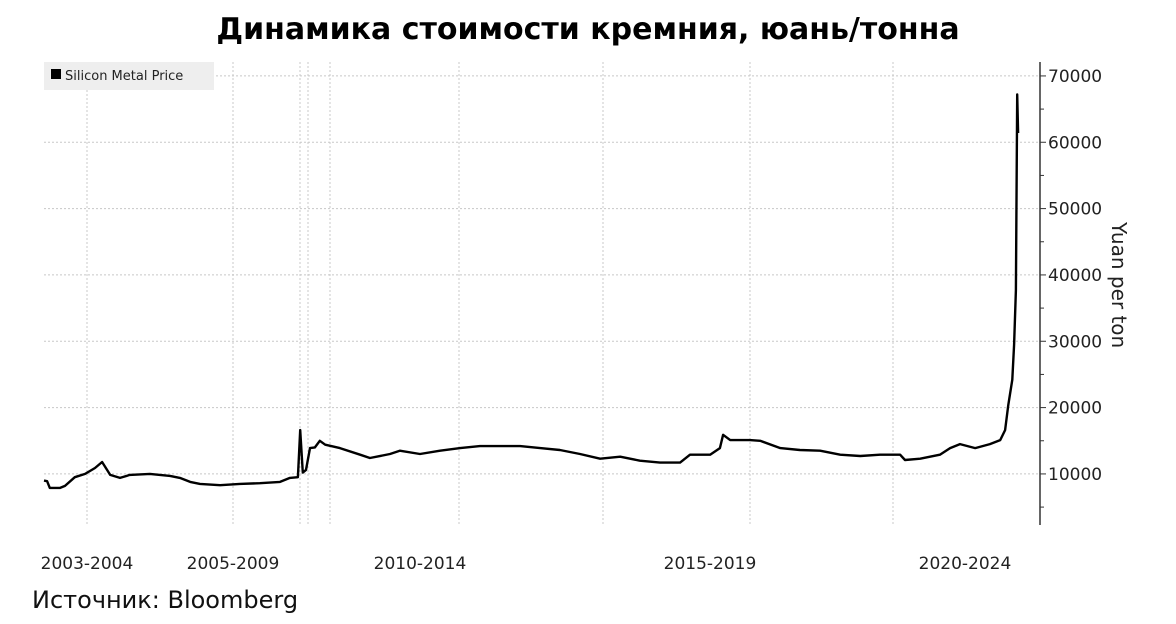  What do you see at coordinates (87, 564) in the screenshot?
I see `x-tick-label: 2003-2004` at bounding box center [87, 564].